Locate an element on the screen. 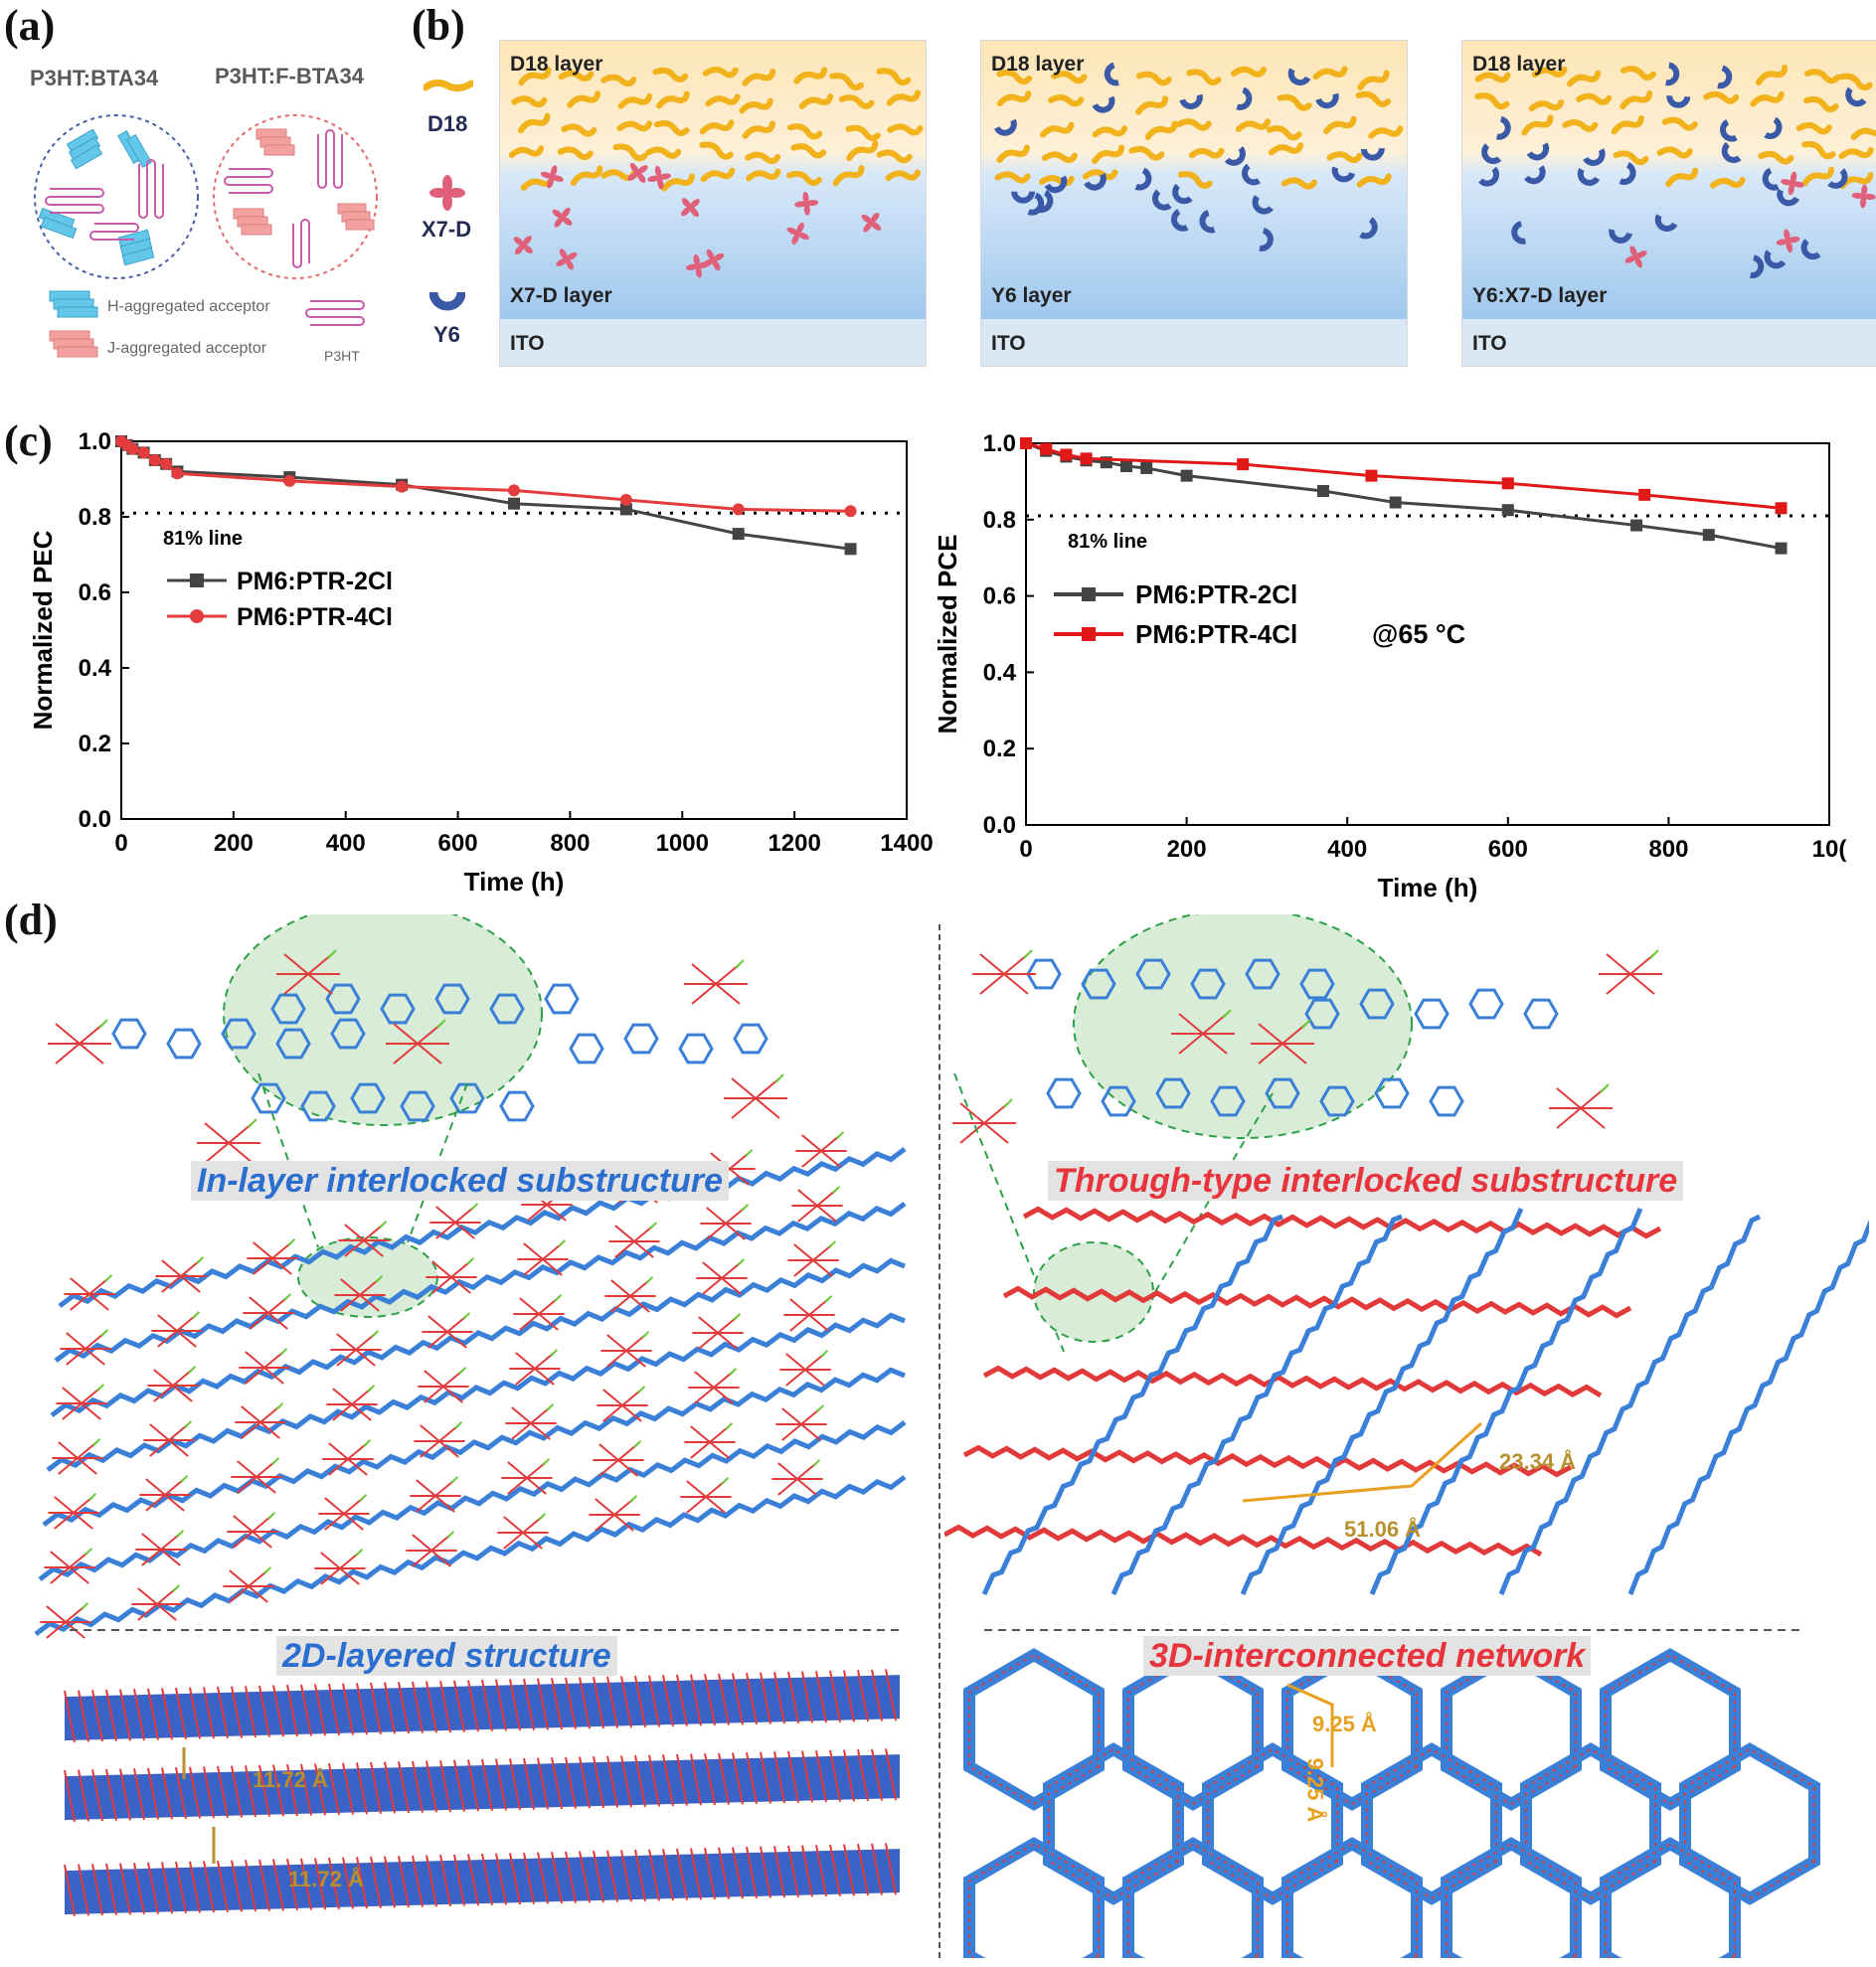  x-tick-label: 1000 is located at coordinates (682, 843).